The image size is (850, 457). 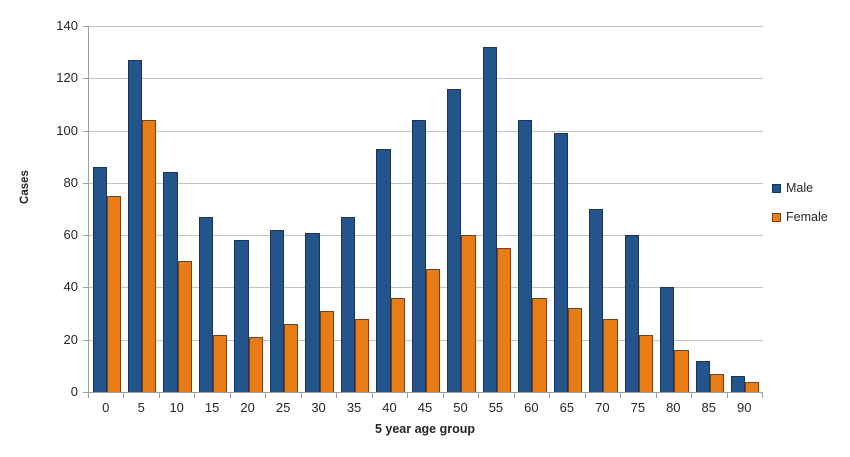 I want to click on x-tick-label: 5, so click(x=141, y=407).